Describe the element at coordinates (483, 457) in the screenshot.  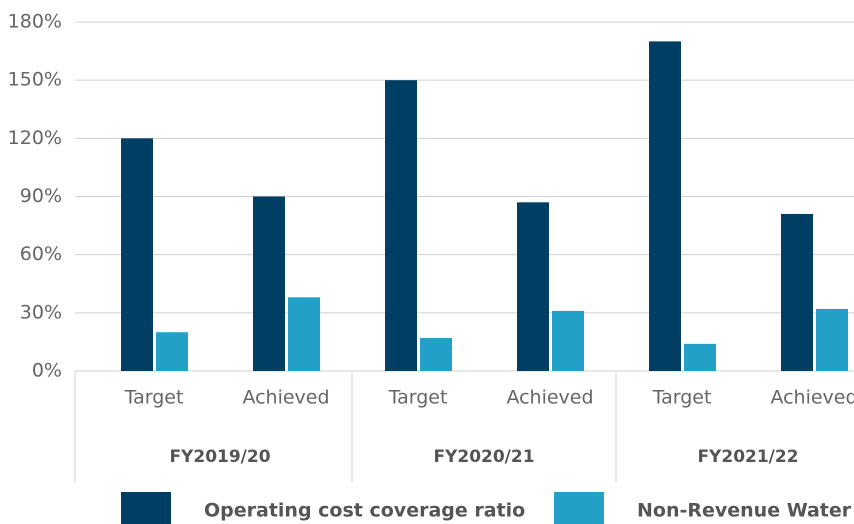
I see `group-label: FY2020/21` at that location.